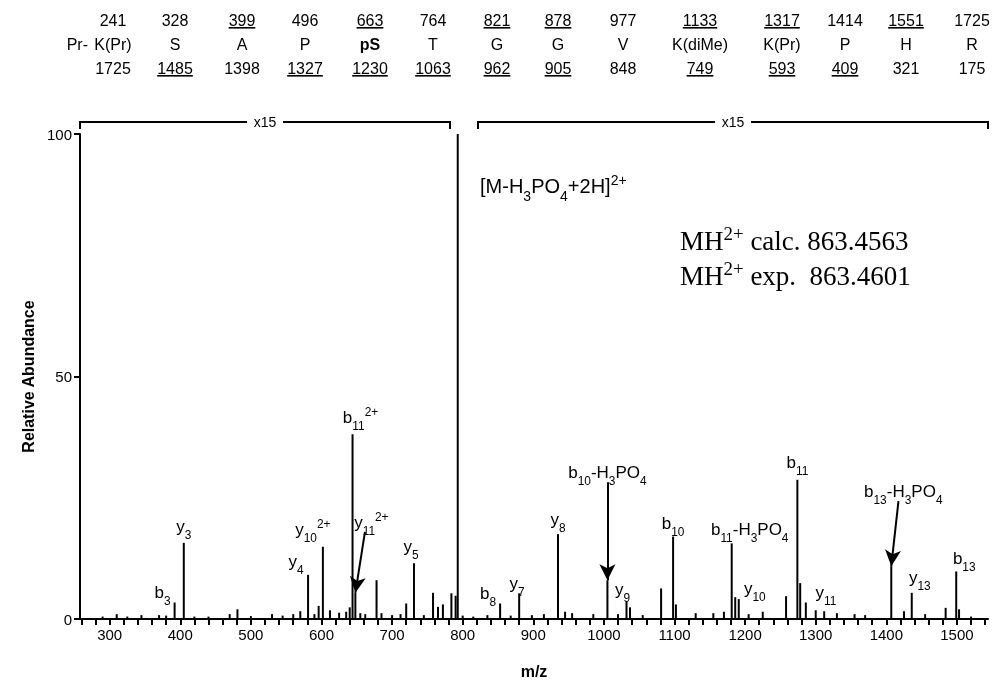 Image resolution: width=1002 pixels, height=690 pixels. What do you see at coordinates (184, 529) in the screenshot?
I see `annotation: y$_{3}$` at bounding box center [184, 529].